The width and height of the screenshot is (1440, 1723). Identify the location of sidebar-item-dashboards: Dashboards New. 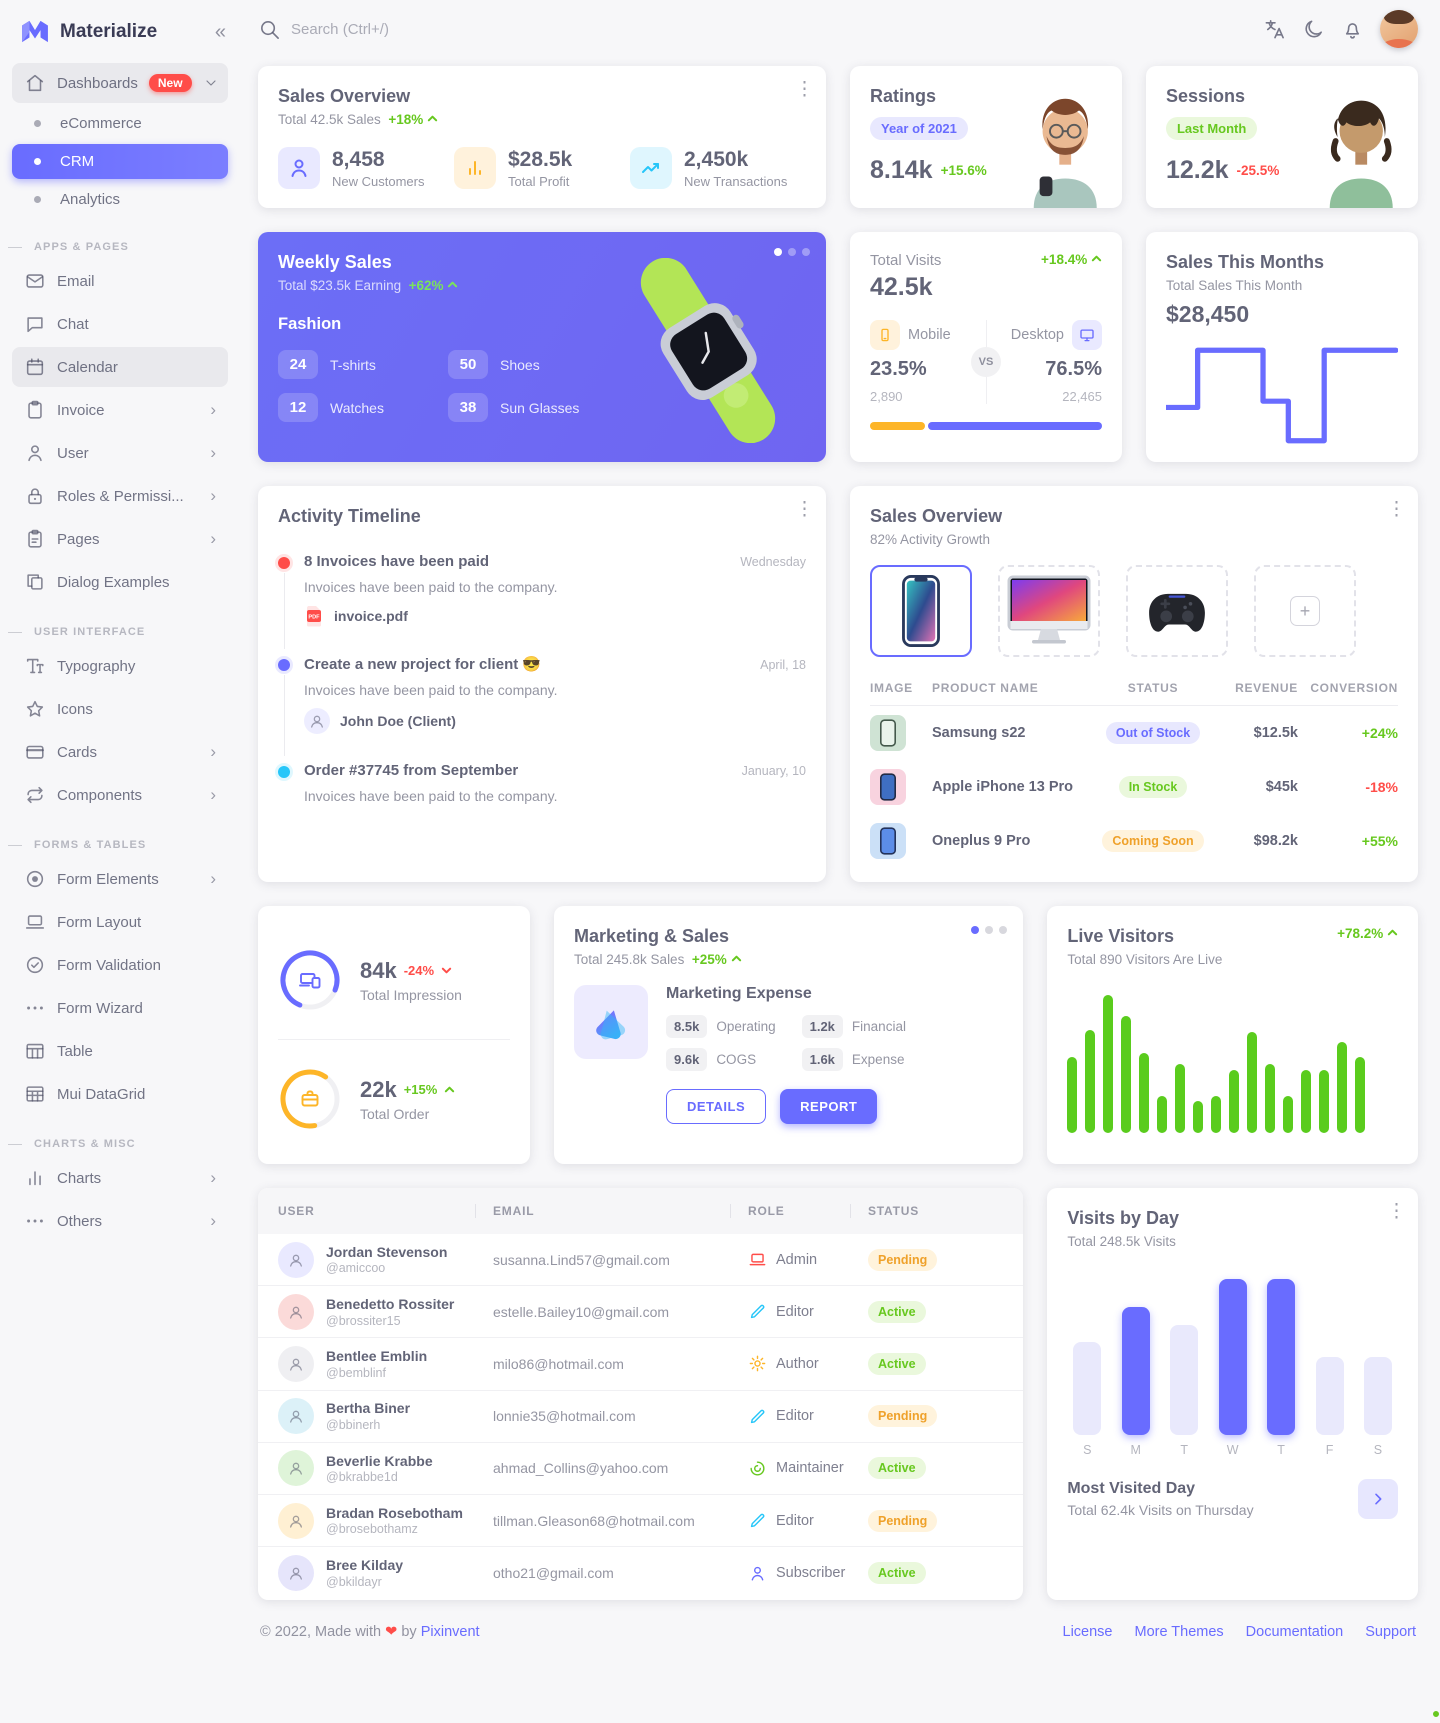
(120, 83).